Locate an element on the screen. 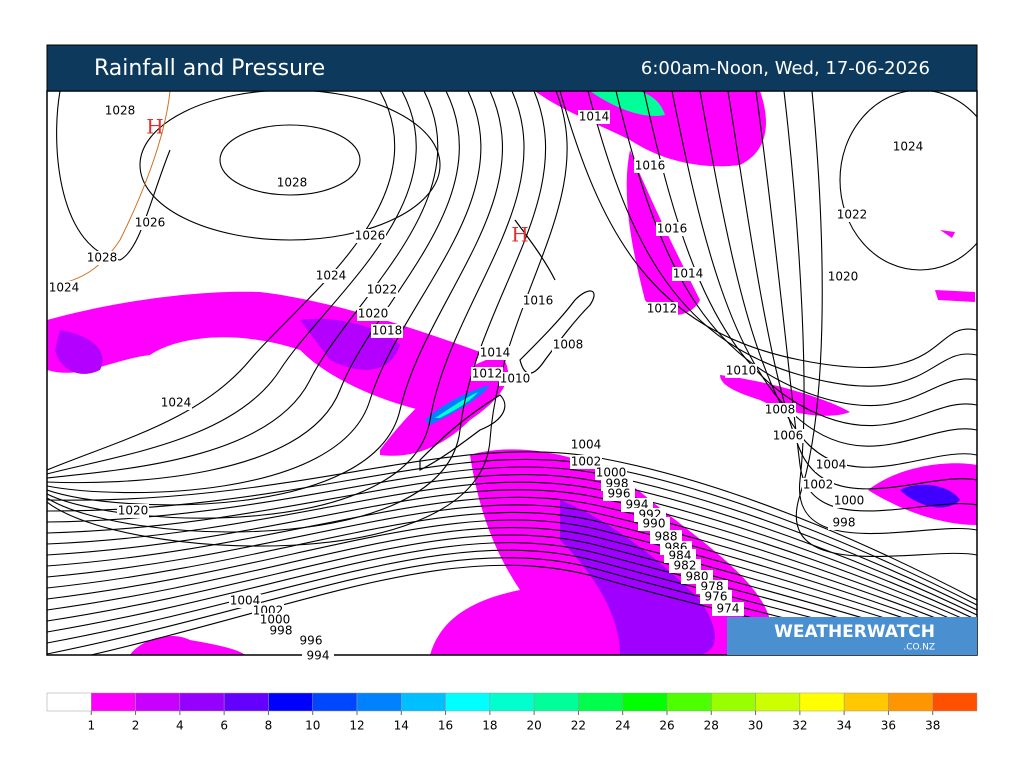  legend-tick-label: 14 is located at coordinates (401, 726).